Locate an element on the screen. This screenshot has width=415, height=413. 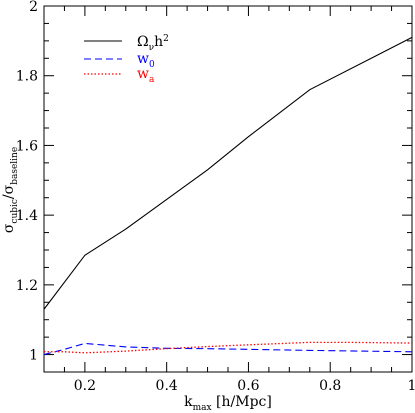
y-axis-title: σcubic/σbaseline is located at coordinates (10, 190).